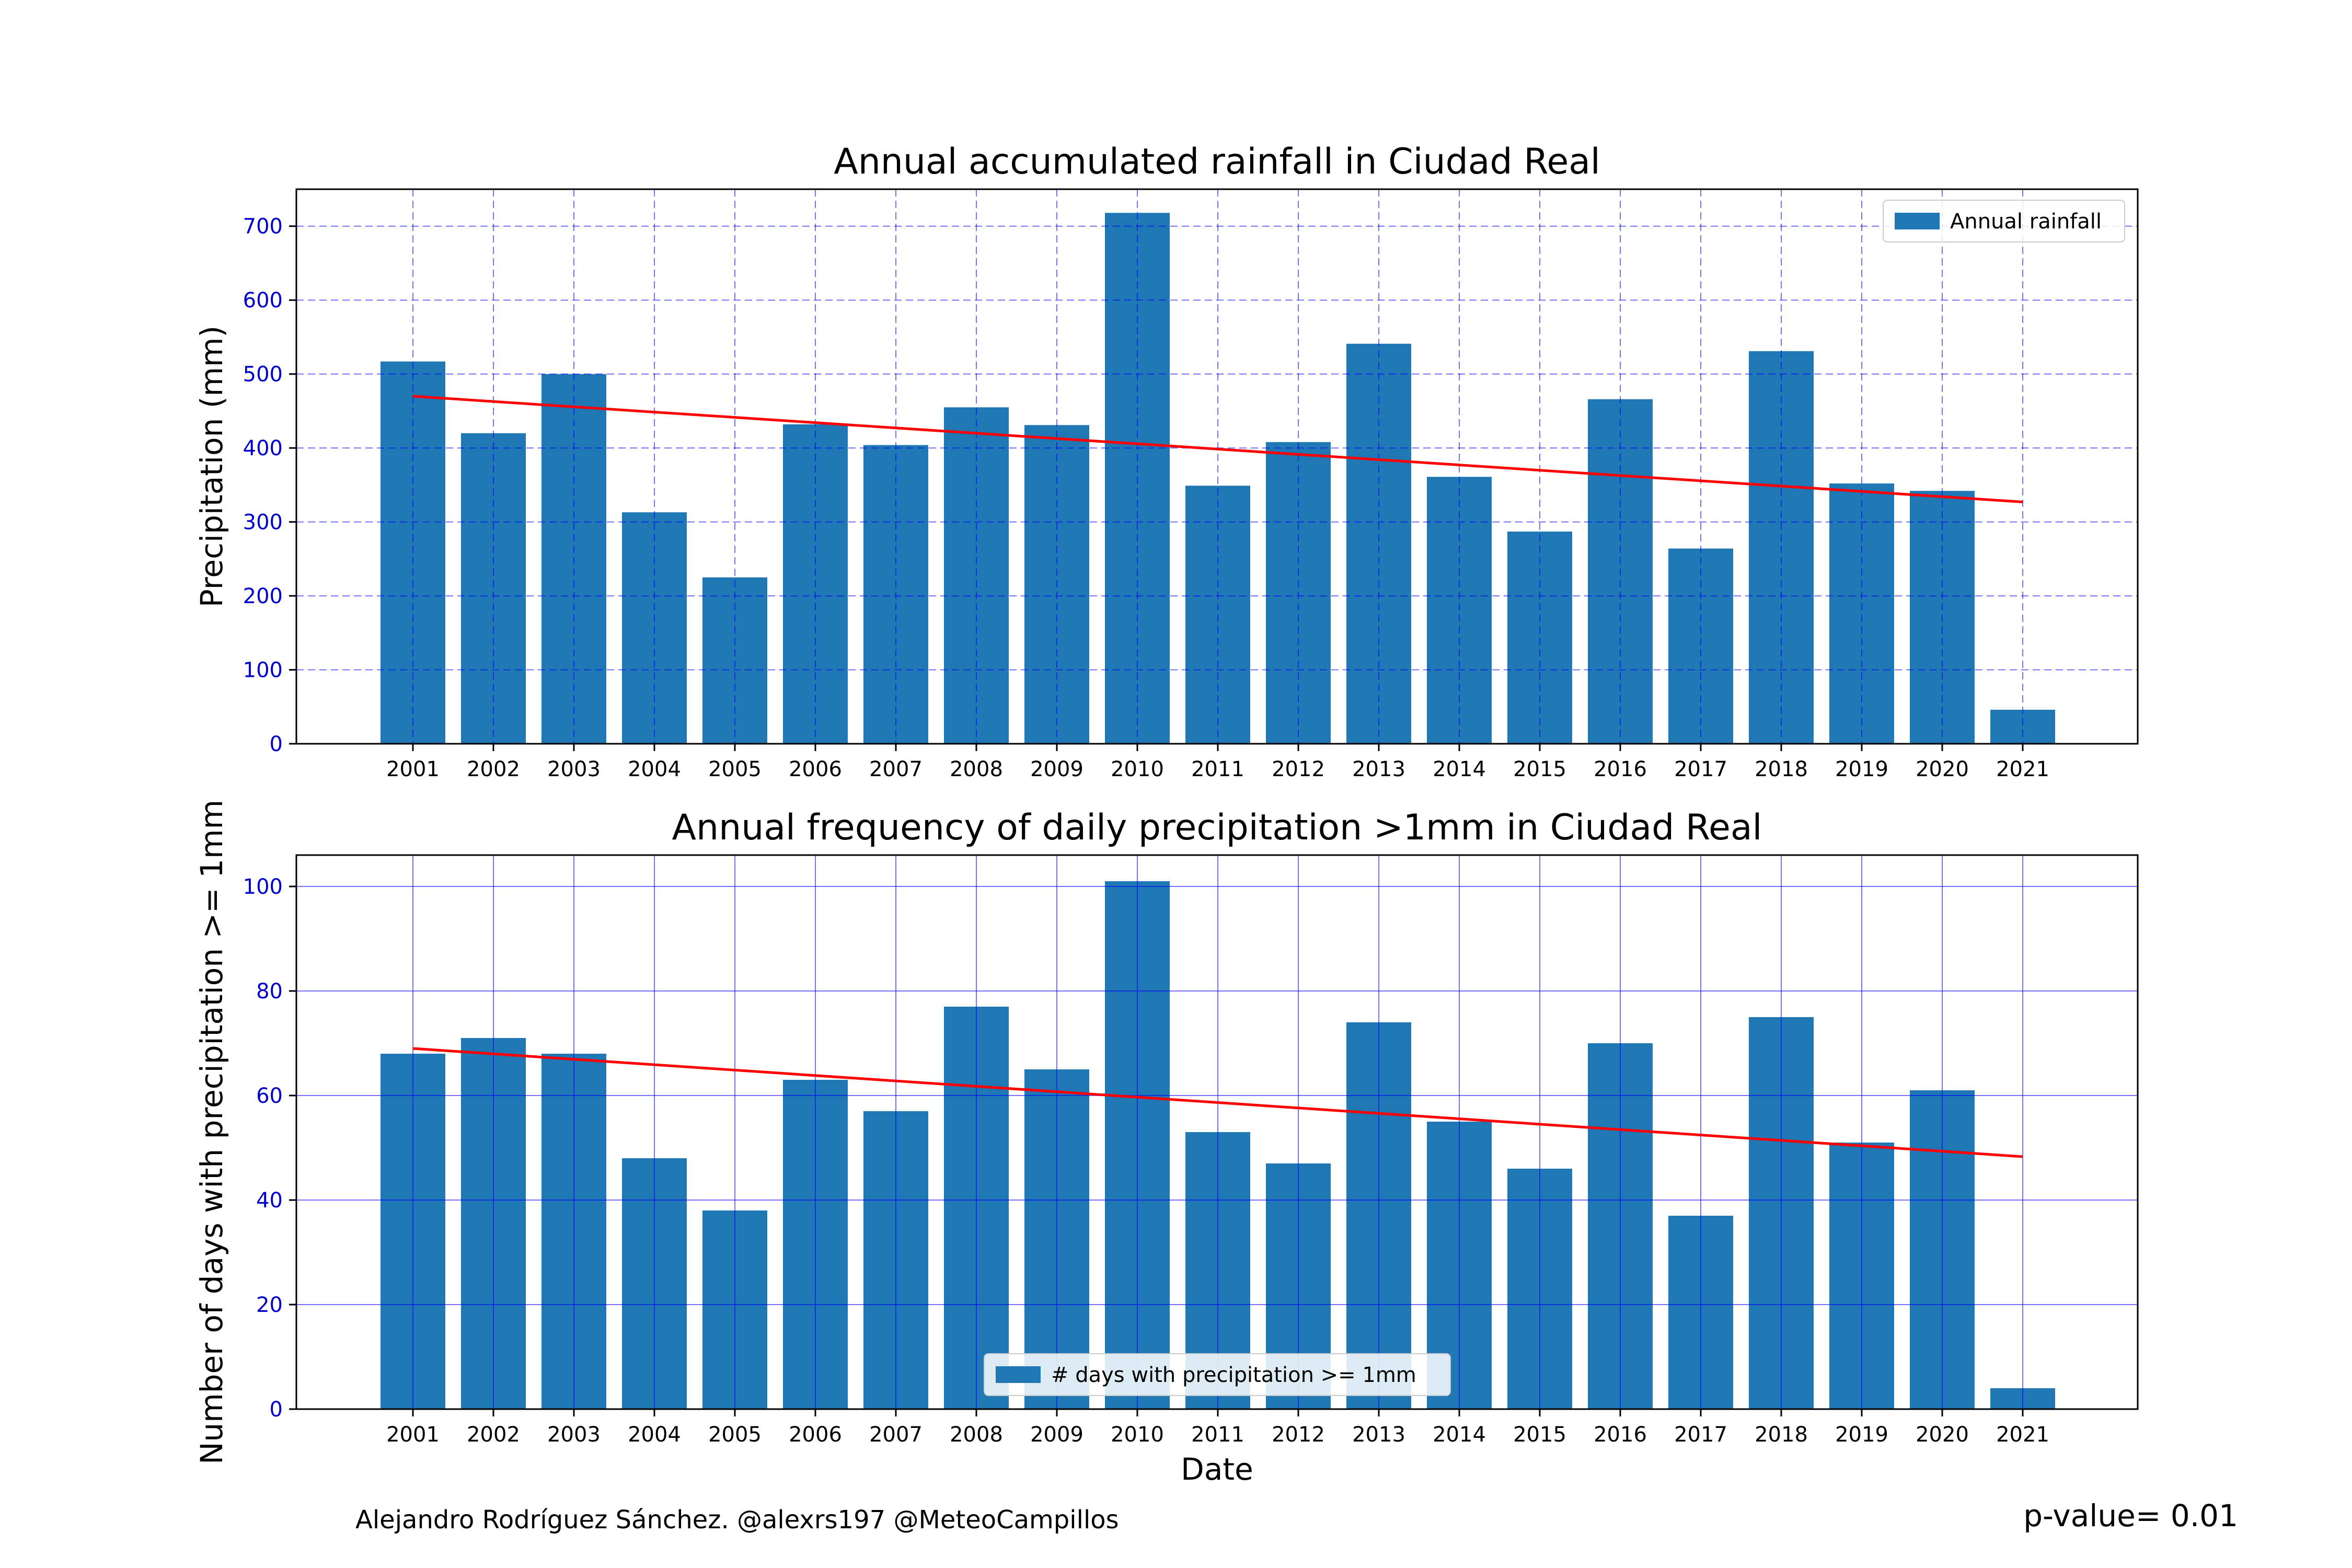 The height and width of the screenshot is (1568, 2352). Describe the element at coordinates (211, 1132) in the screenshot. I see `y-axis-label: Number of days with precipitation >= 1mm` at that location.